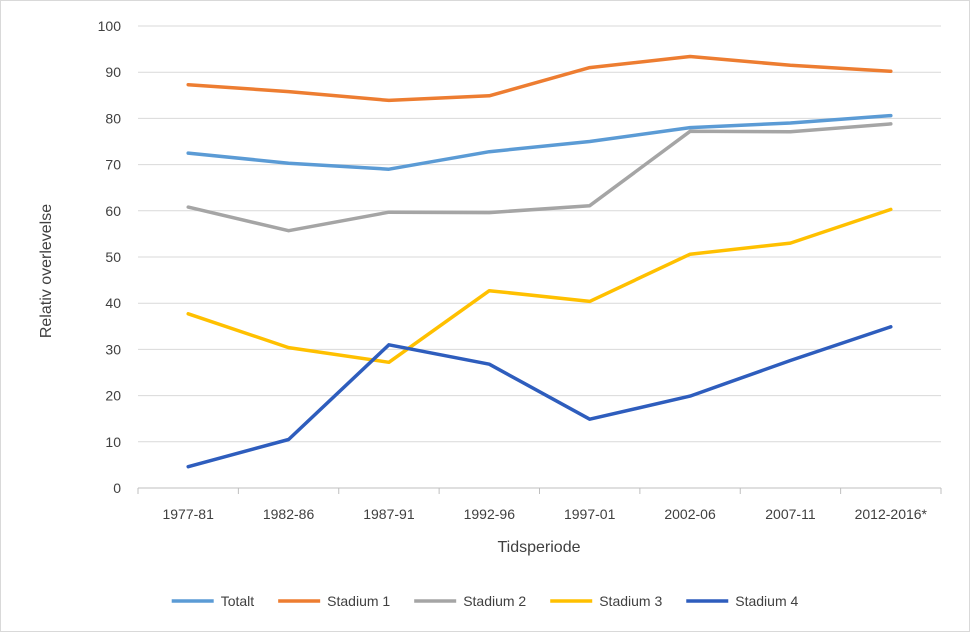 The width and height of the screenshot is (970, 636). I want to click on y-tick-label: 90, so click(113, 72).